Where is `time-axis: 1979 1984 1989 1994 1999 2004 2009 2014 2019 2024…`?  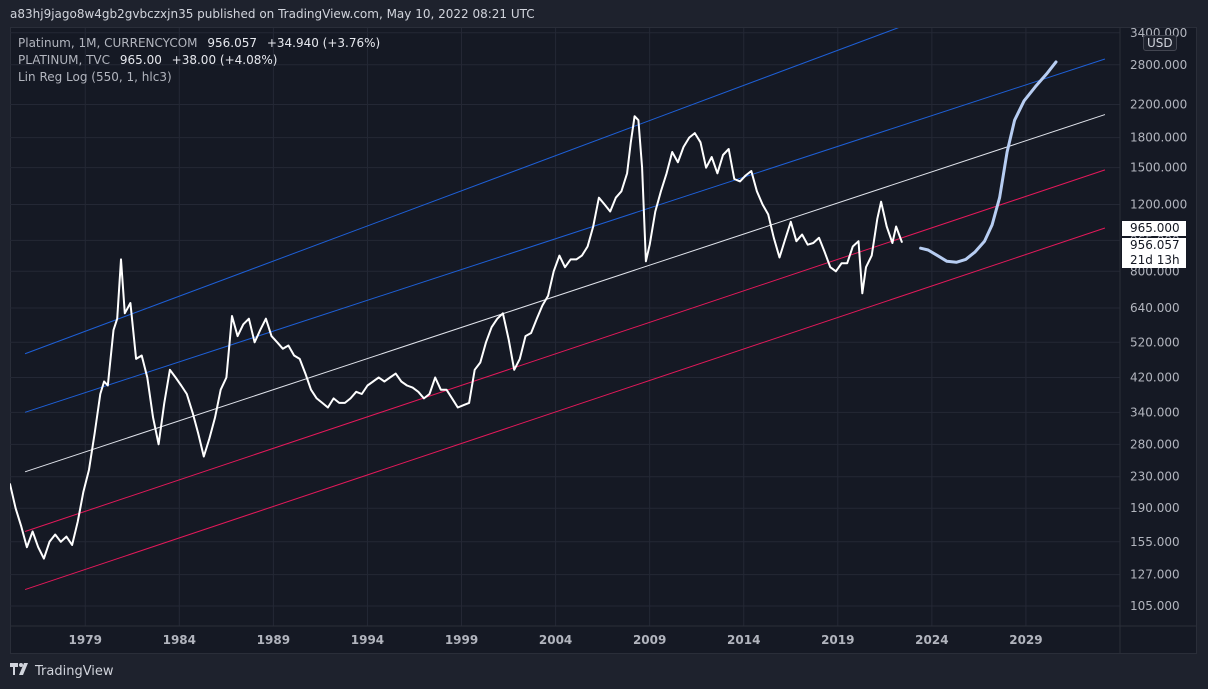
time-axis: 1979 1984 1989 1994 1999 2004 2009 2014 2019 2024… is located at coordinates (556, 640).